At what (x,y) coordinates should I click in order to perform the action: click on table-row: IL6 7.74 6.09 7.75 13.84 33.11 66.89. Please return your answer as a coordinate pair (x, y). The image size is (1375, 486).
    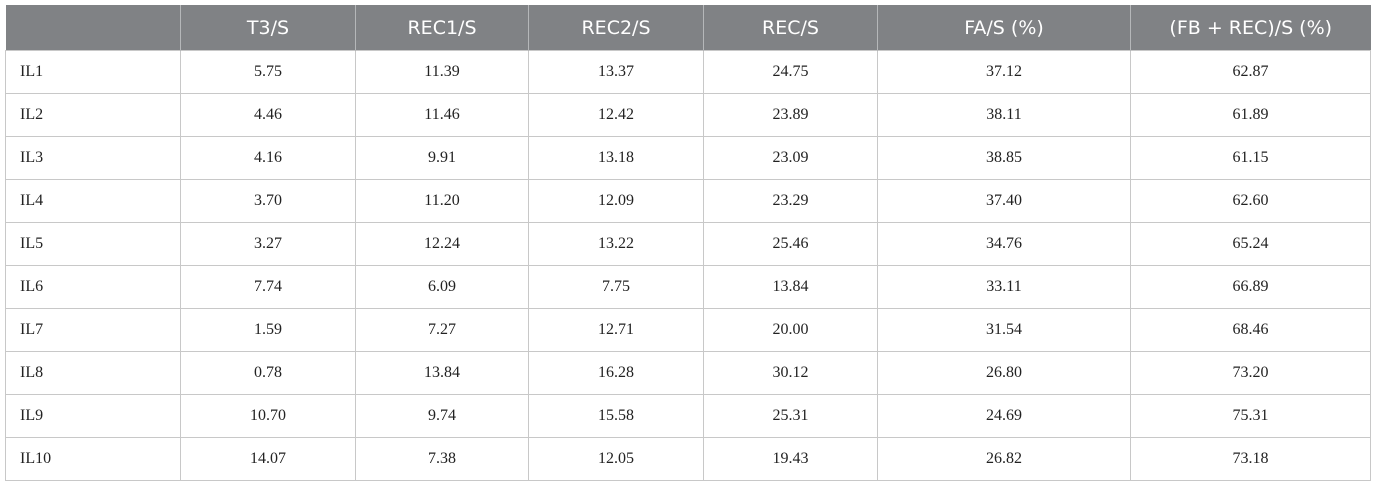
    Looking at the image, I should click on (688, 287).